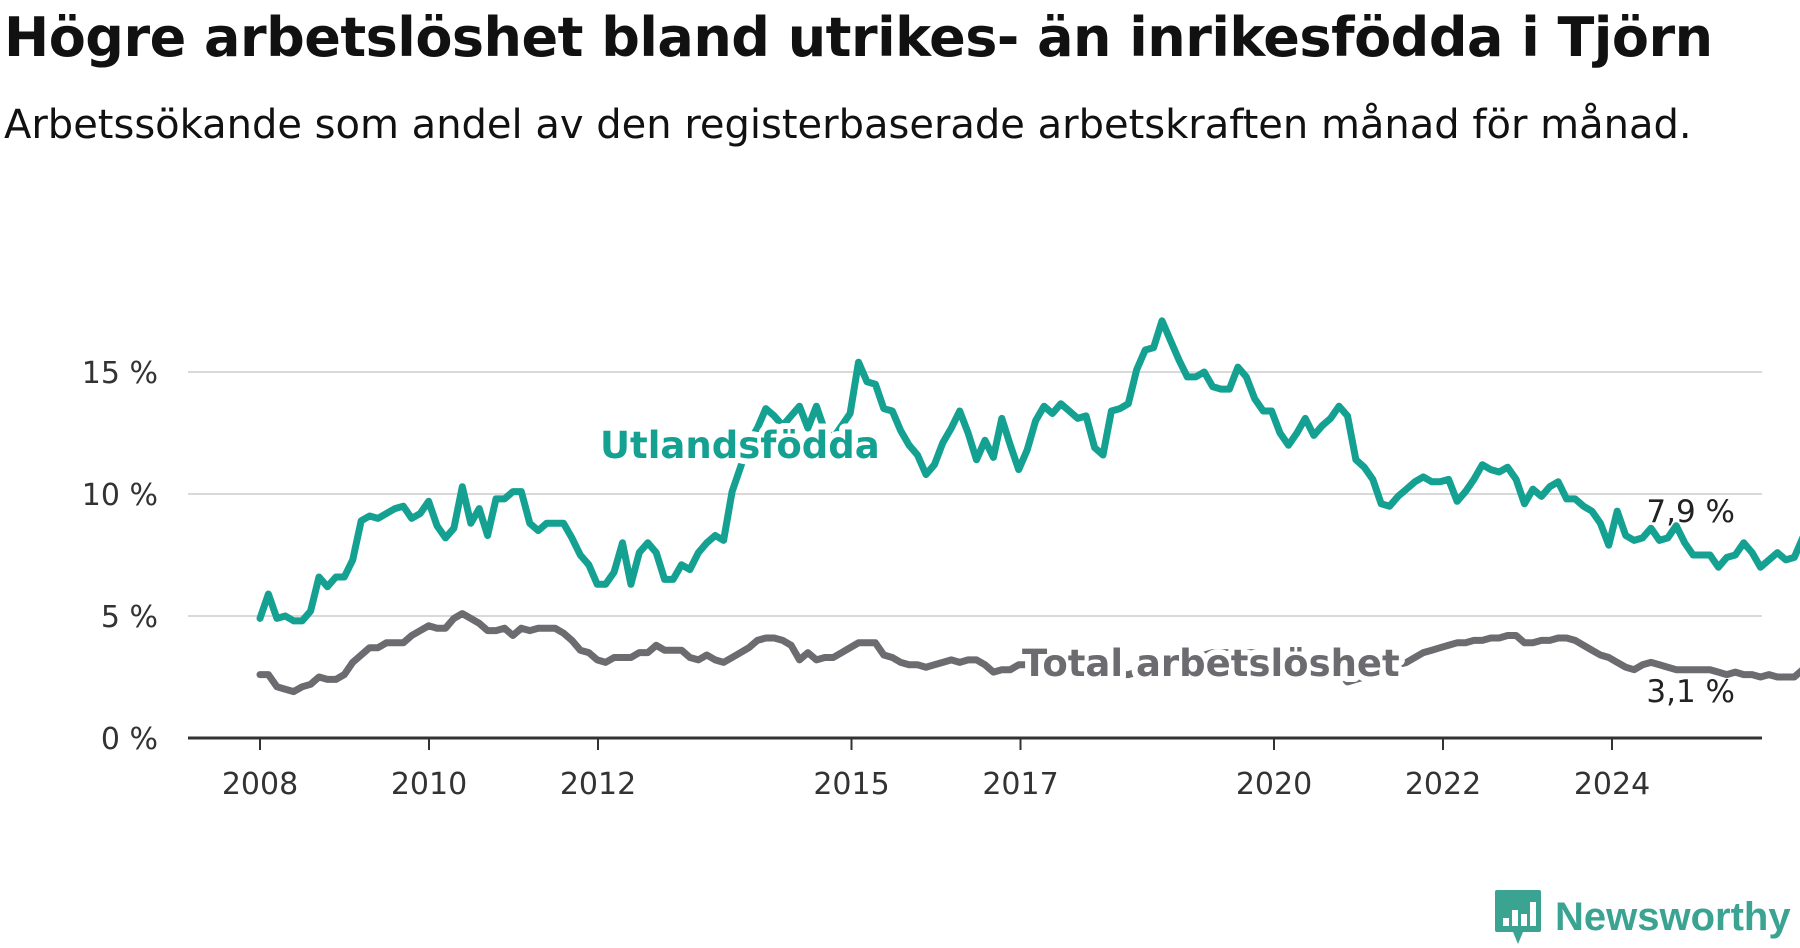  Describe the element at coordinates (740, 445) in the screenshot. I see `series-label-utlandsfodda: Utlandsfödda` at that location.